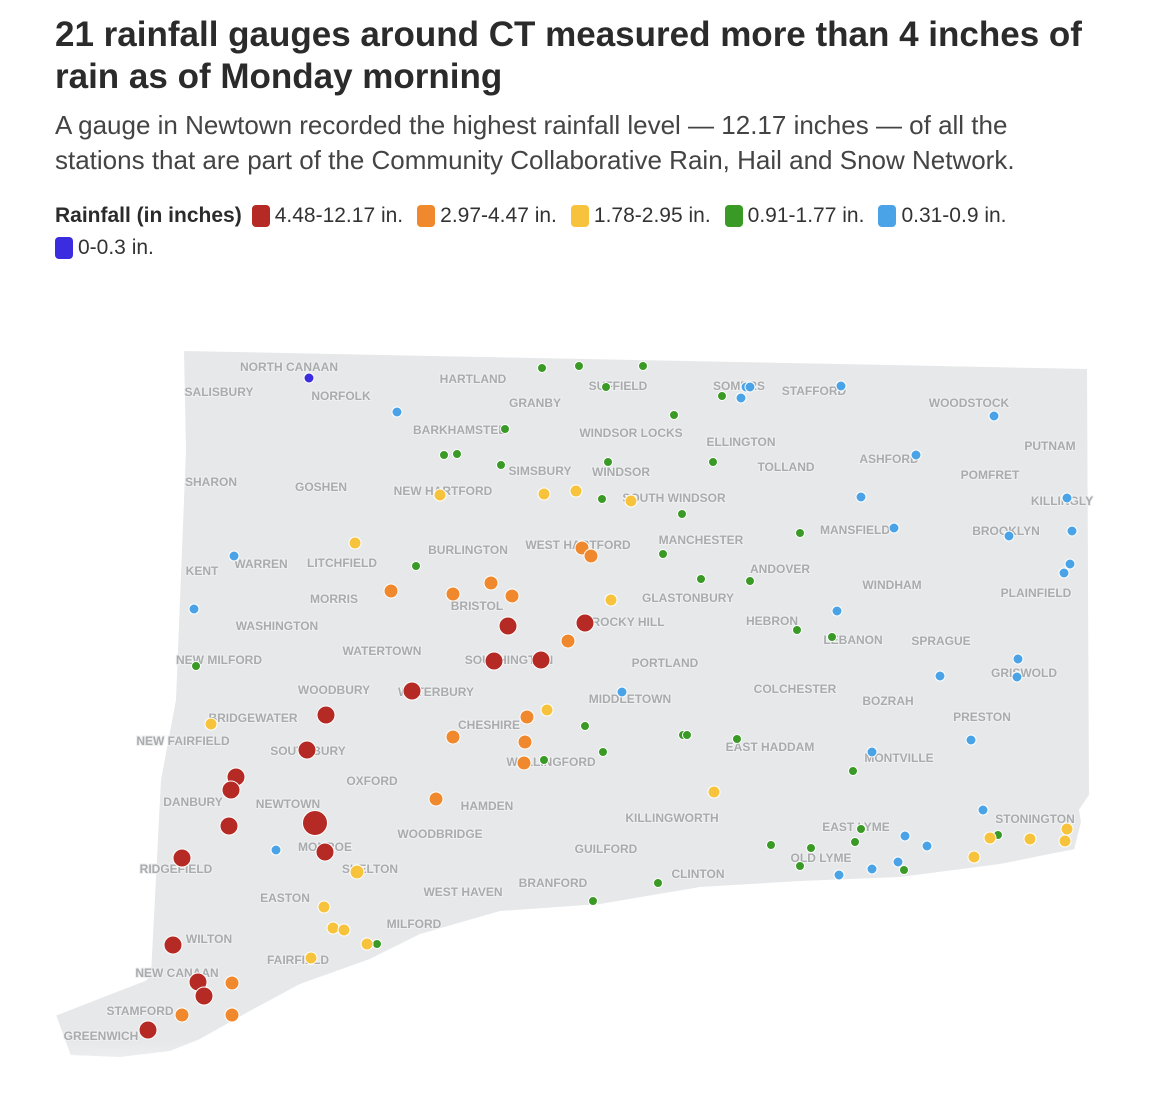 Image resolution: width=1166 pixels, height=1108 pixels. I want to click on town-label: PORTLAND, so click(665, 663).